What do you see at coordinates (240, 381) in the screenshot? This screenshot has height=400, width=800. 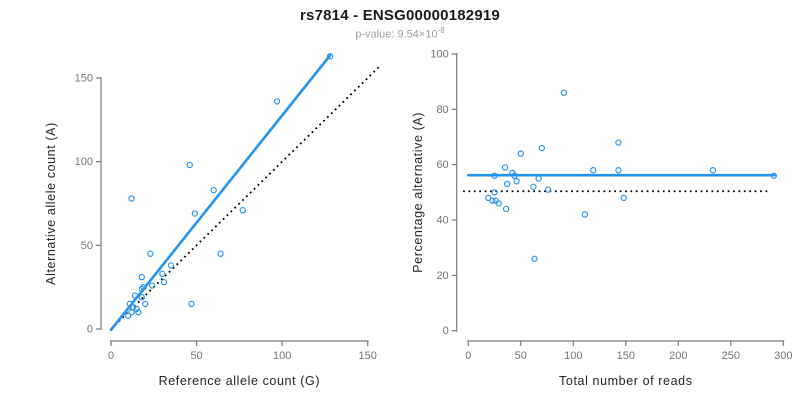 I see `x-axis-title: Reference allele count (G)` at bounding box center [240, 381].